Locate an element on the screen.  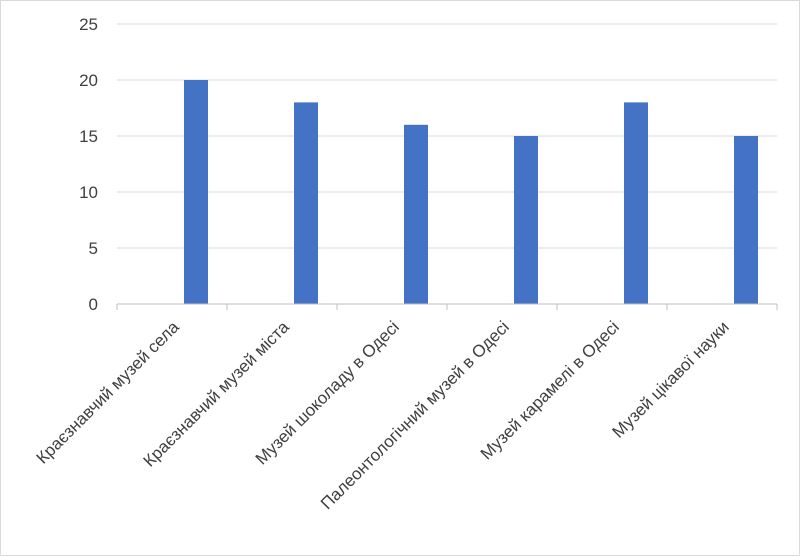
axes is located at coordinates (447, 306).